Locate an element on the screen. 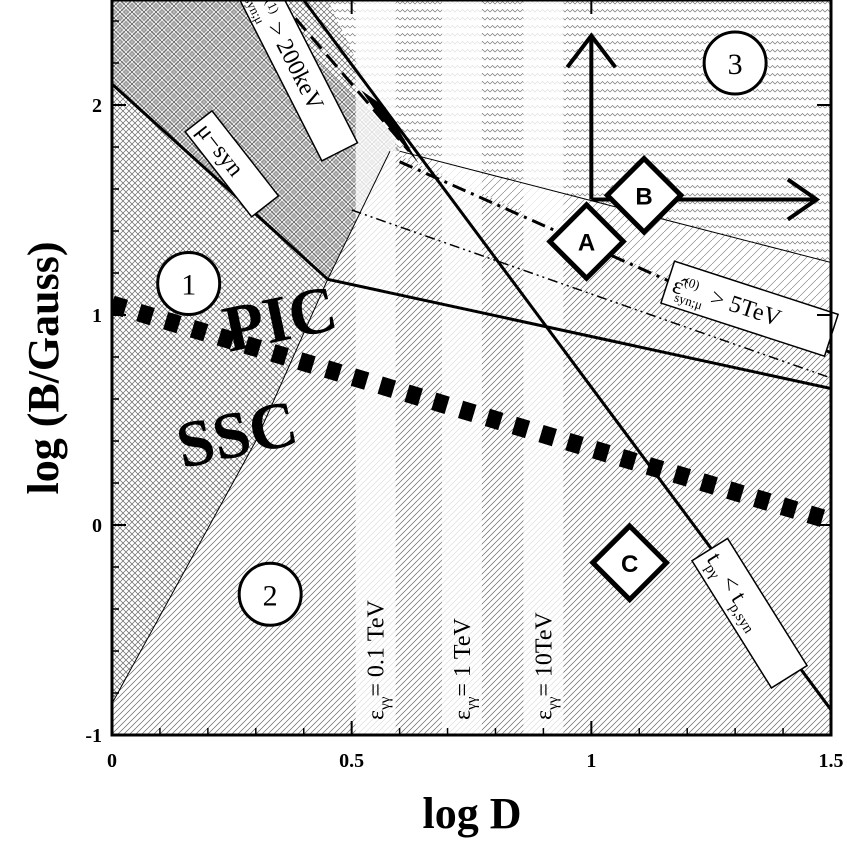 This screenshot has width=847, height=842. band-eps-2: ε is located at coordinates (544, 715).